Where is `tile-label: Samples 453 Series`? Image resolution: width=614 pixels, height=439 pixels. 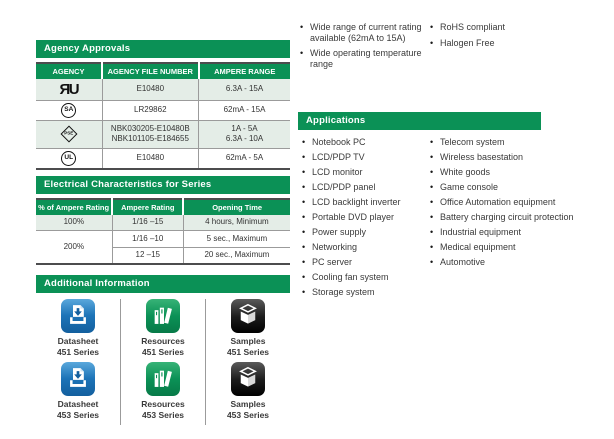
tile-label: Samples 453 Series is located at coordinates (248, 409).